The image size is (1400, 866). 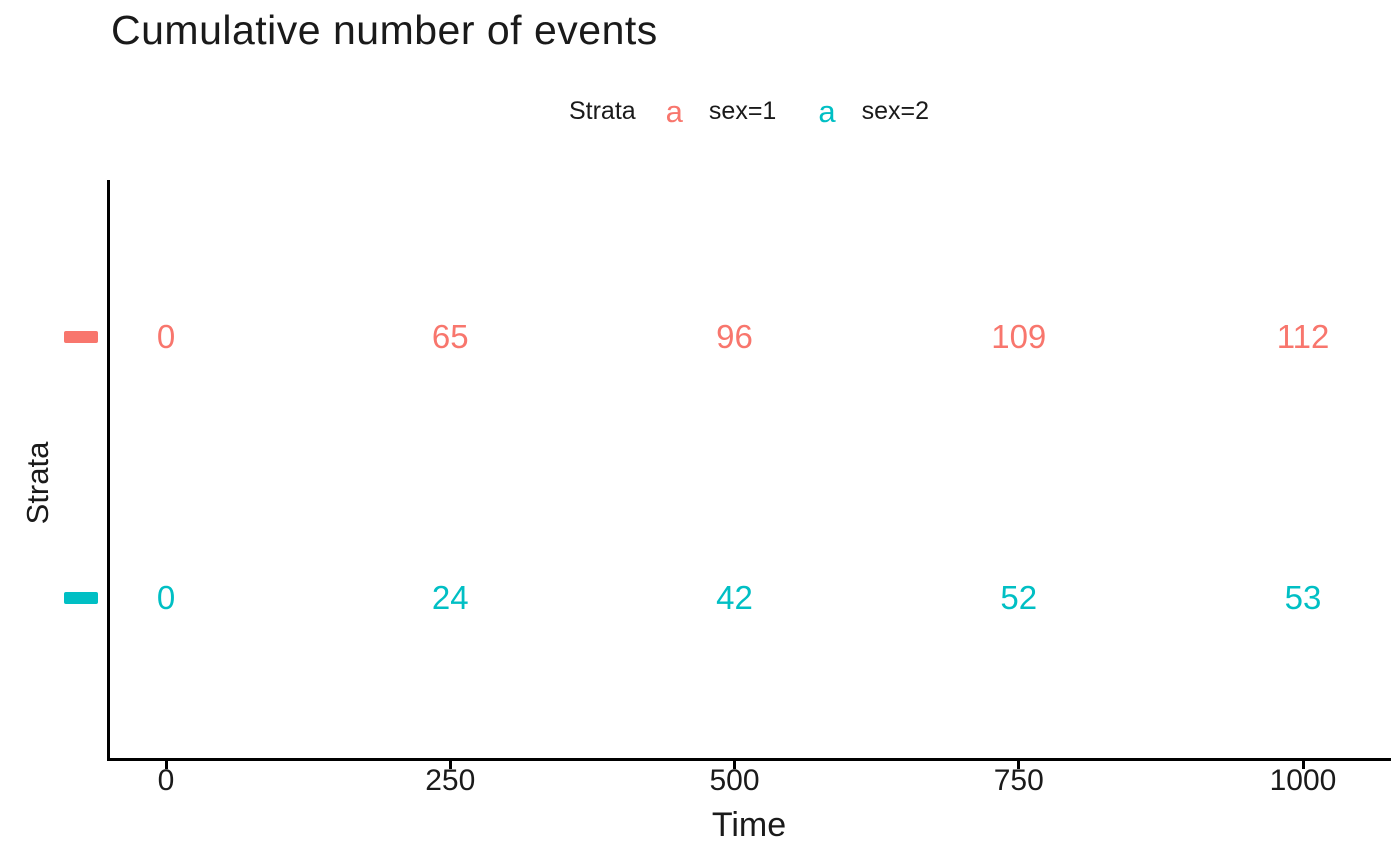 What do you see at coordinates (450, 336) in the screenshot?
I see `event-count-value: 65` at bounding box center [450, 336].